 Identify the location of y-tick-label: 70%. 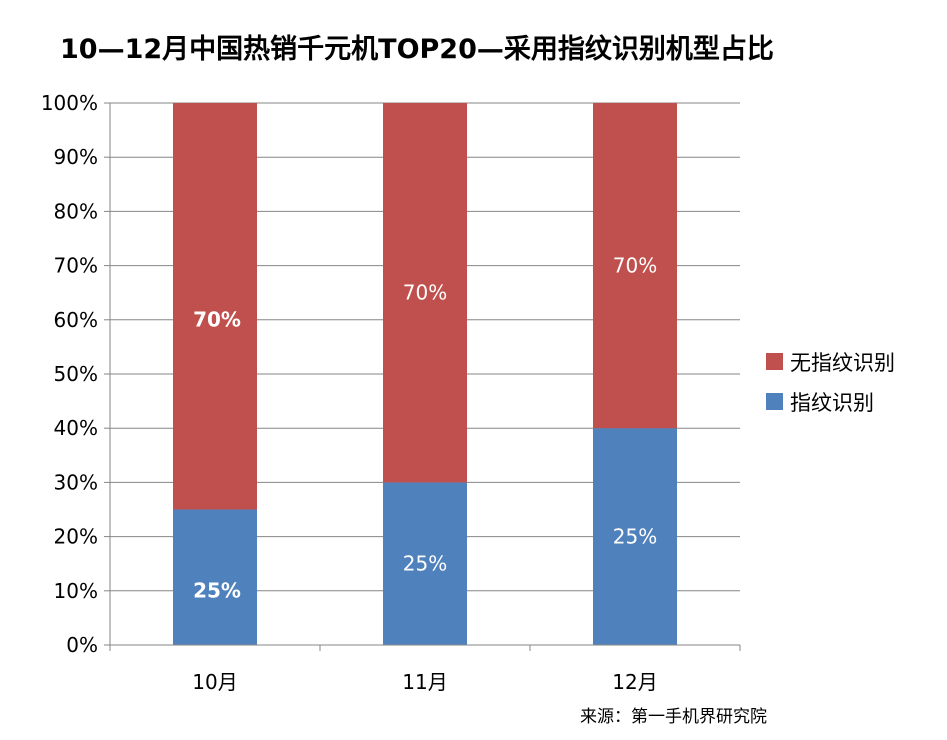
(76, 266).